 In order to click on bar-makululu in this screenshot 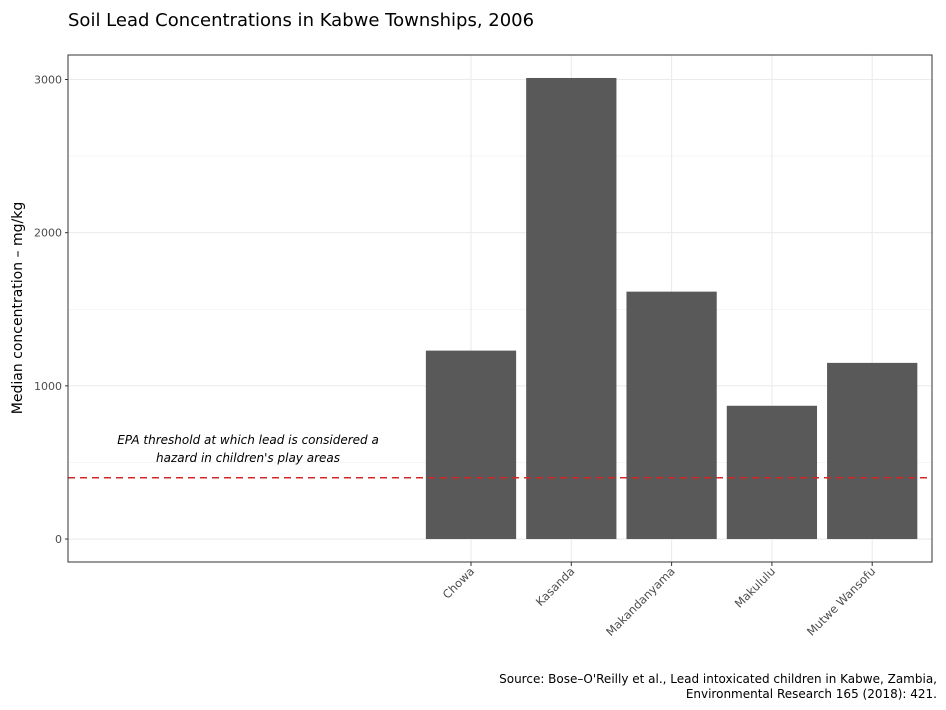, I will do `click(772, 472)`.